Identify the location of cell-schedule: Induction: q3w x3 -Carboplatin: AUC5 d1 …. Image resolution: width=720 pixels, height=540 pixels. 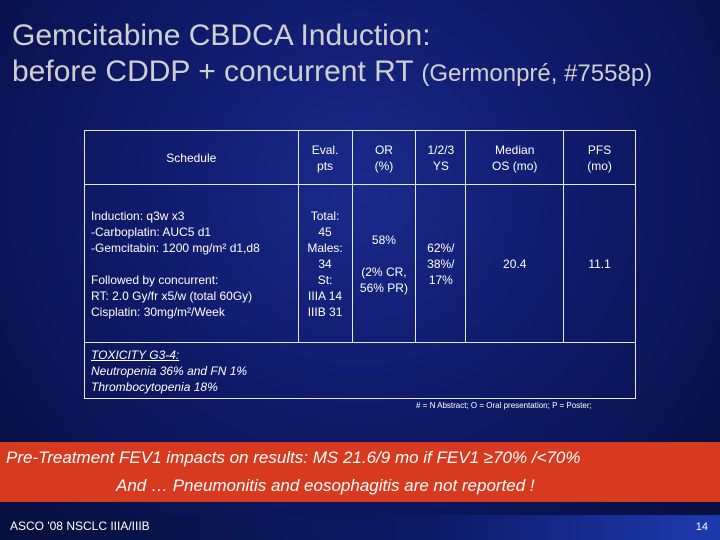
(191, 263).